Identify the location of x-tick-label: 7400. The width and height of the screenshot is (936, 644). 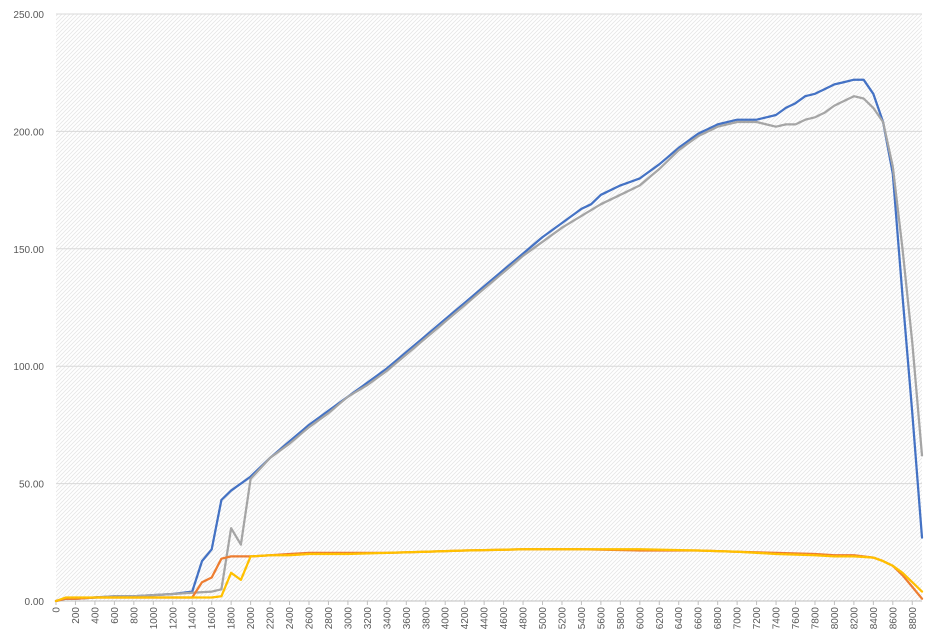
(777, 618).